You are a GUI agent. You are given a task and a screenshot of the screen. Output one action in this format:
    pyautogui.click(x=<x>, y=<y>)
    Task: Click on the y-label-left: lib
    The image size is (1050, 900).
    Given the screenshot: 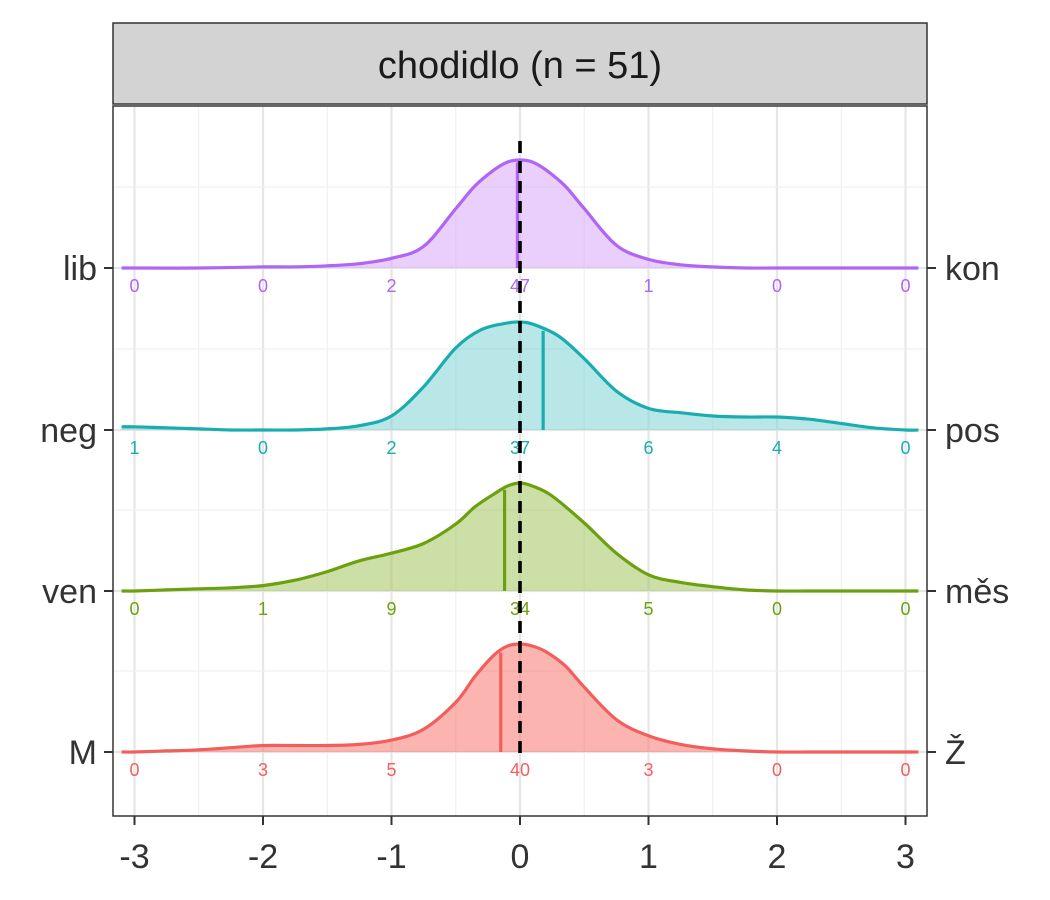 What is the action you would take?
    pyautogui.click(x=80, y=269)
    